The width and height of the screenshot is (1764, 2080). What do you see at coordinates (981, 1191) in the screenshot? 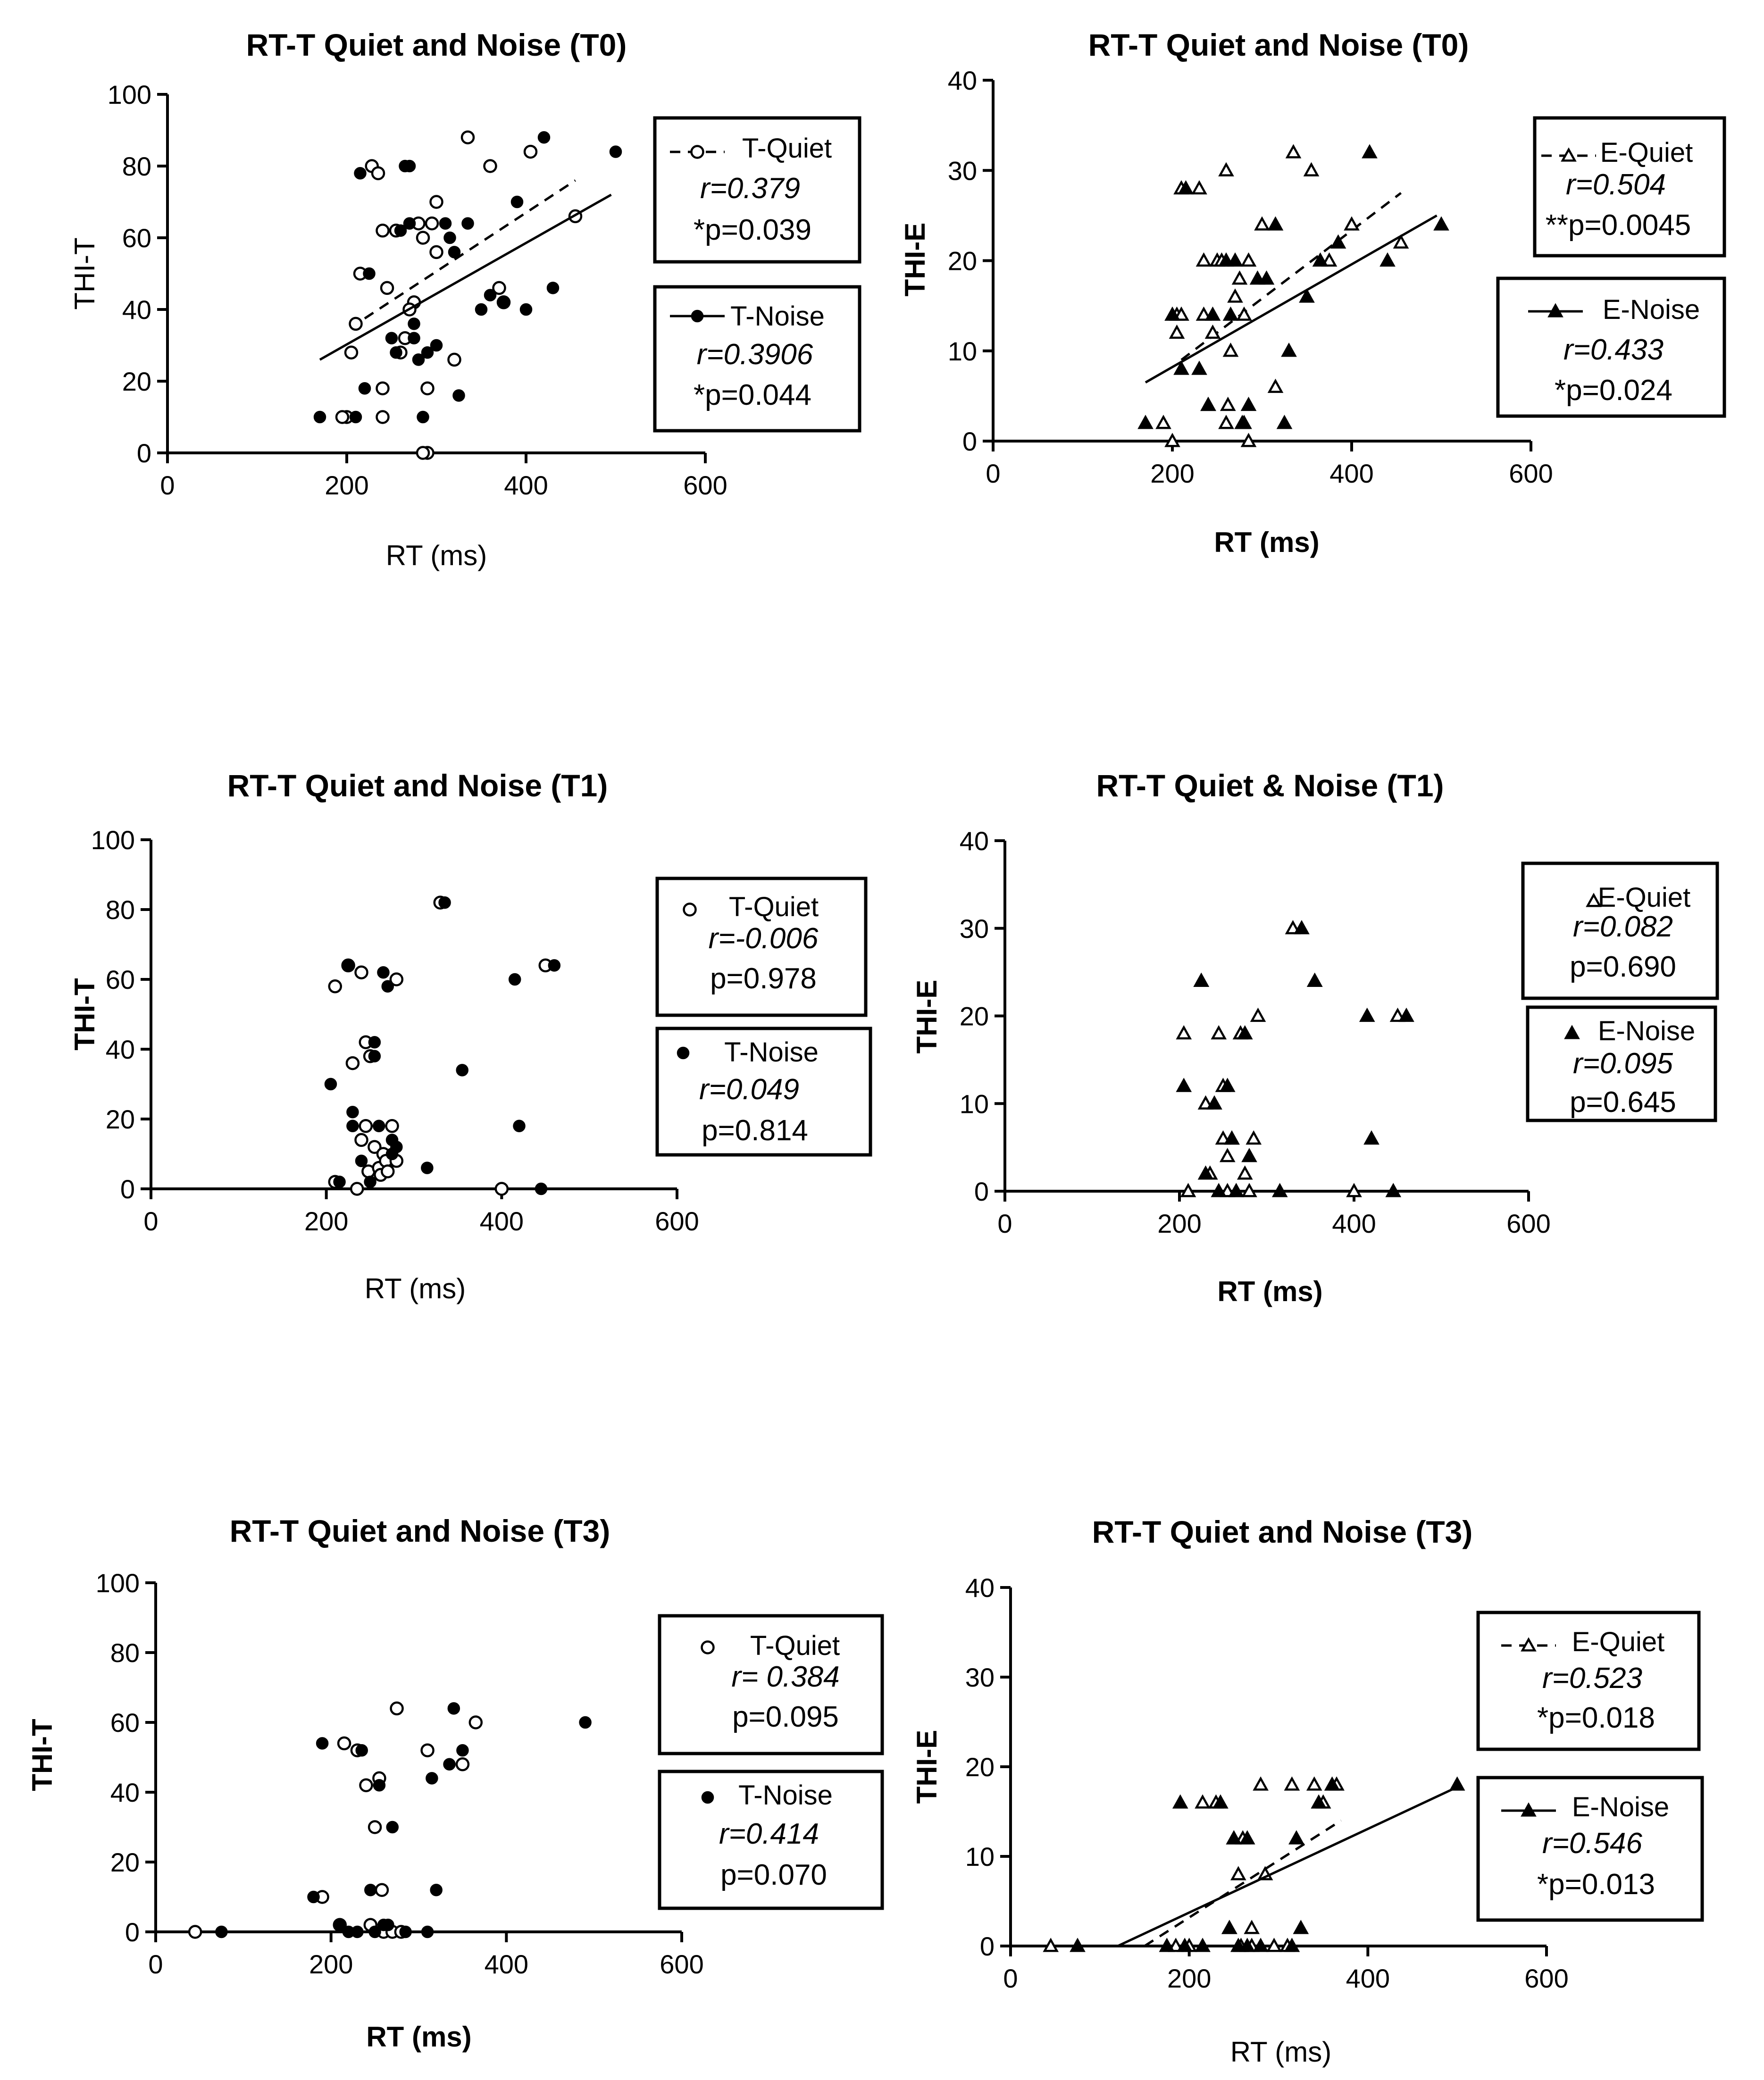
I see `y-tick-label: 0` at bounding box center [981, 1191].